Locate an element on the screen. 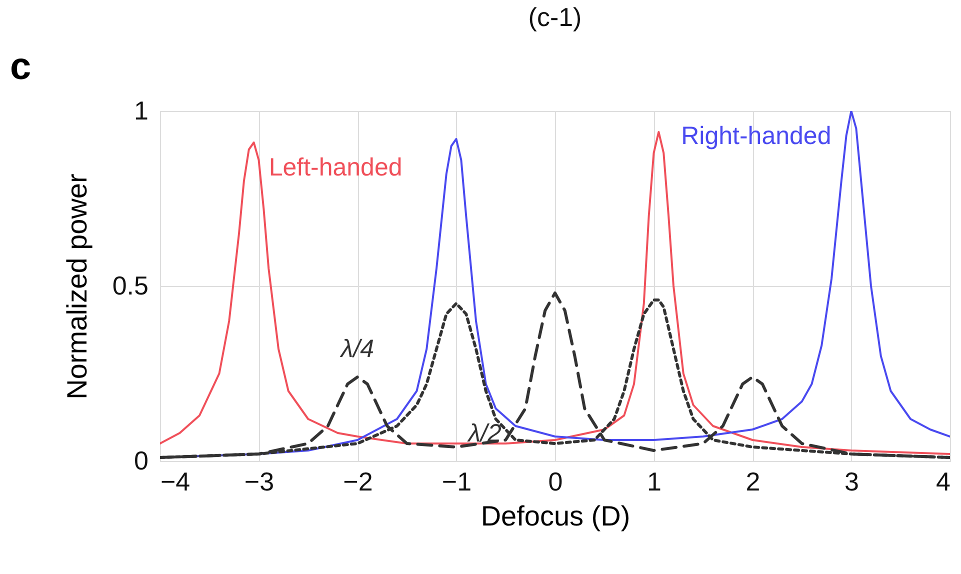 The width and height of the screenshot is (961, 574). x-axis-title: Defocus (D) is located at coordinates (555, 516).